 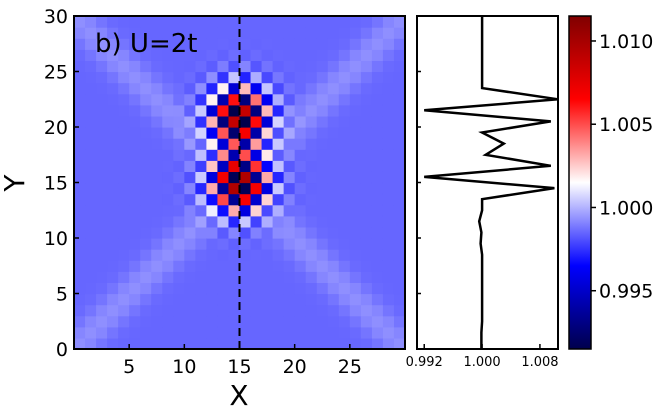 What do you see at coordinates (238, 395) in the screenshot?
I see `x-axis-label: X` at bounding box center [238, 395].